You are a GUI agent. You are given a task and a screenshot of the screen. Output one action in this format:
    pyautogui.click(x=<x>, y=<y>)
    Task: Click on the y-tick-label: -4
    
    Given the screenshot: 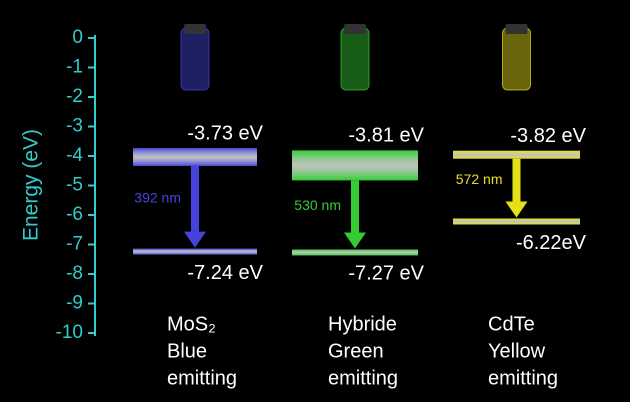 What is the action you would take?
    pyautogui.click(x=74, y=155)
    